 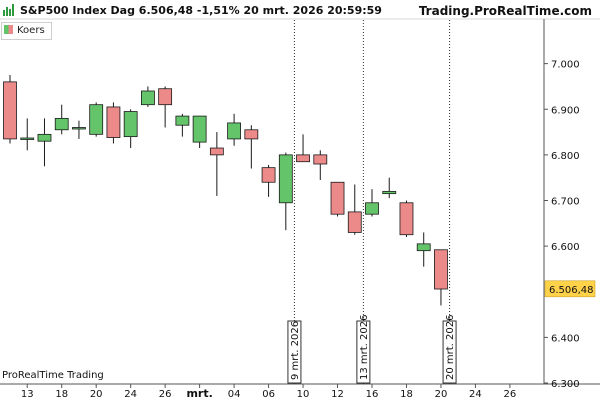 What do you see at coordinates (234, 394) in the screenshot?
I see `x-tick-label: 04` at bounding box center [234, 394].